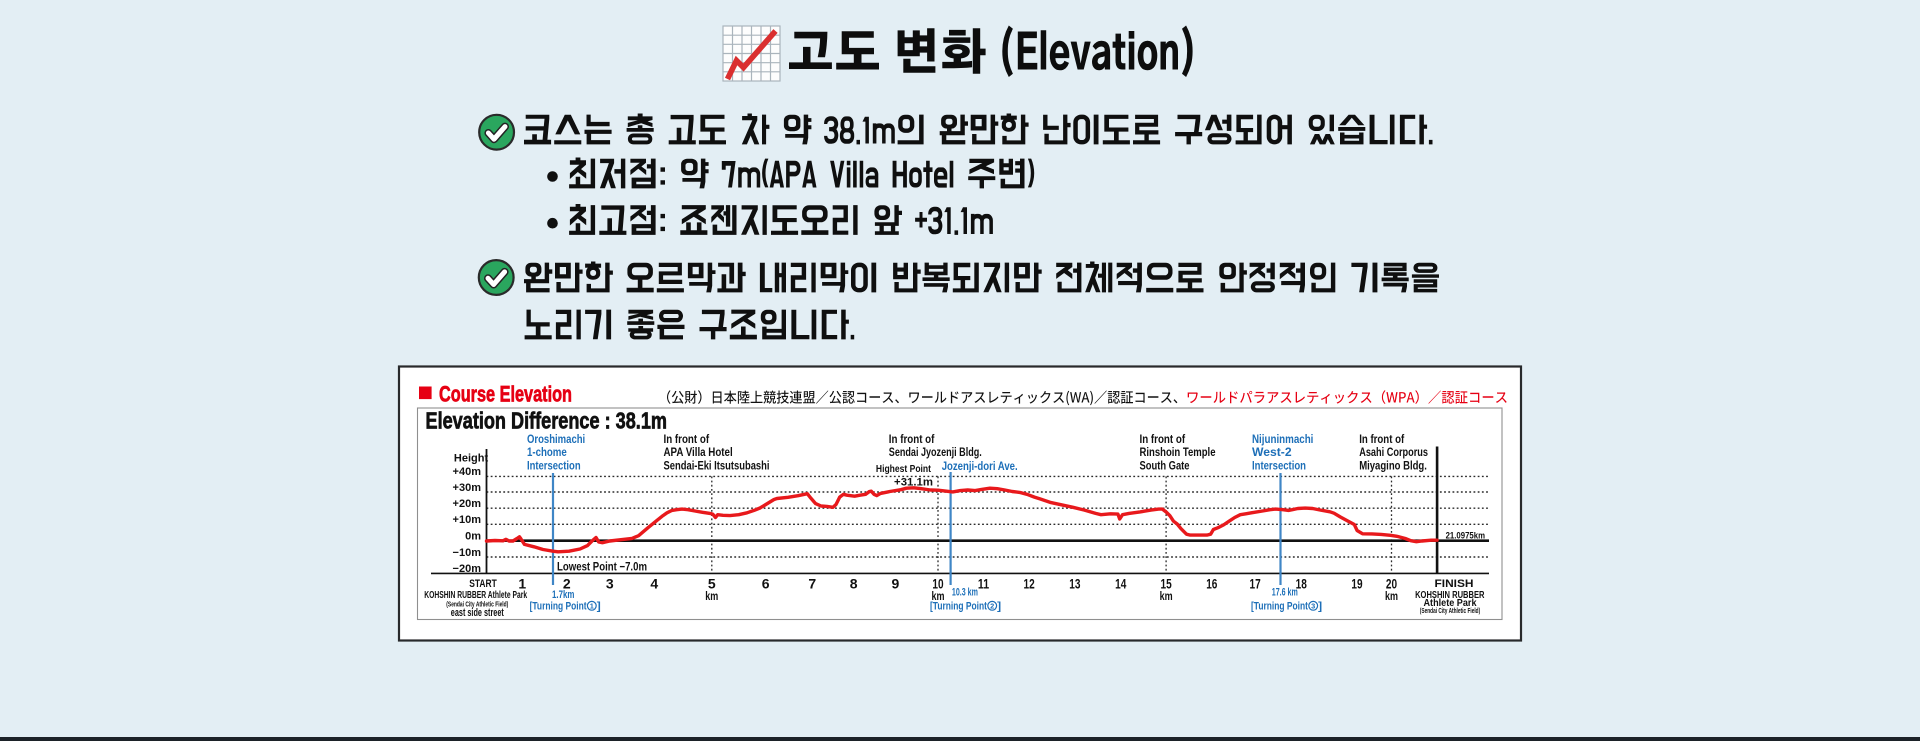  What do you see at coordinates (766, 584) in the screenshot?
I see `svg-text: 6` at bounding box center [766, 584].